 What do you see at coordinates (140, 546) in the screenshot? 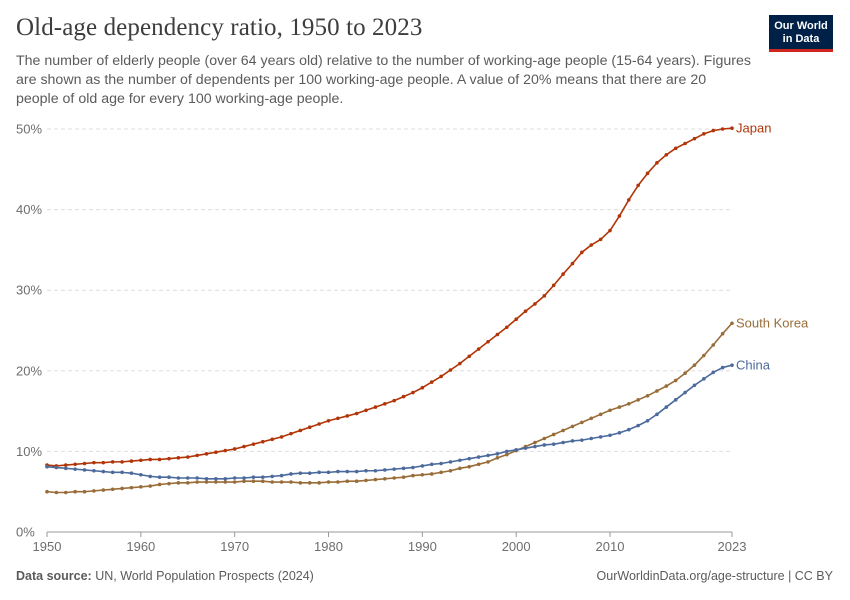
I see `x-tick-label: 1960` at bounding box center [140, 546].